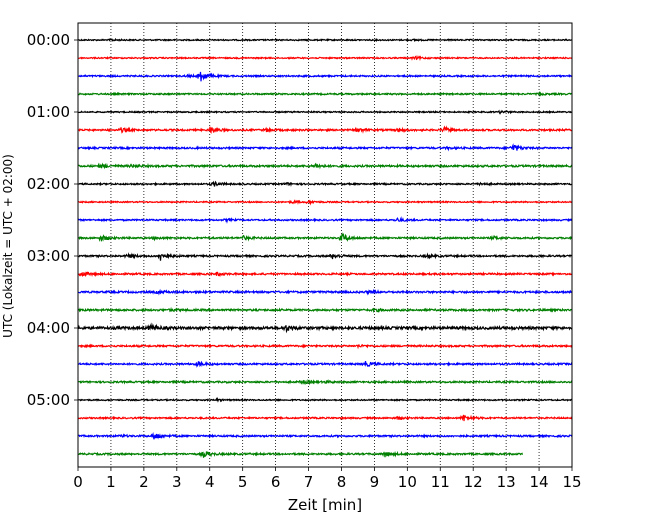 The height and width of the screenshot is (524, 650). Describe the element at coordinates (440, 482) in the screenshot. I see `x-tick-label: 11` at that location.